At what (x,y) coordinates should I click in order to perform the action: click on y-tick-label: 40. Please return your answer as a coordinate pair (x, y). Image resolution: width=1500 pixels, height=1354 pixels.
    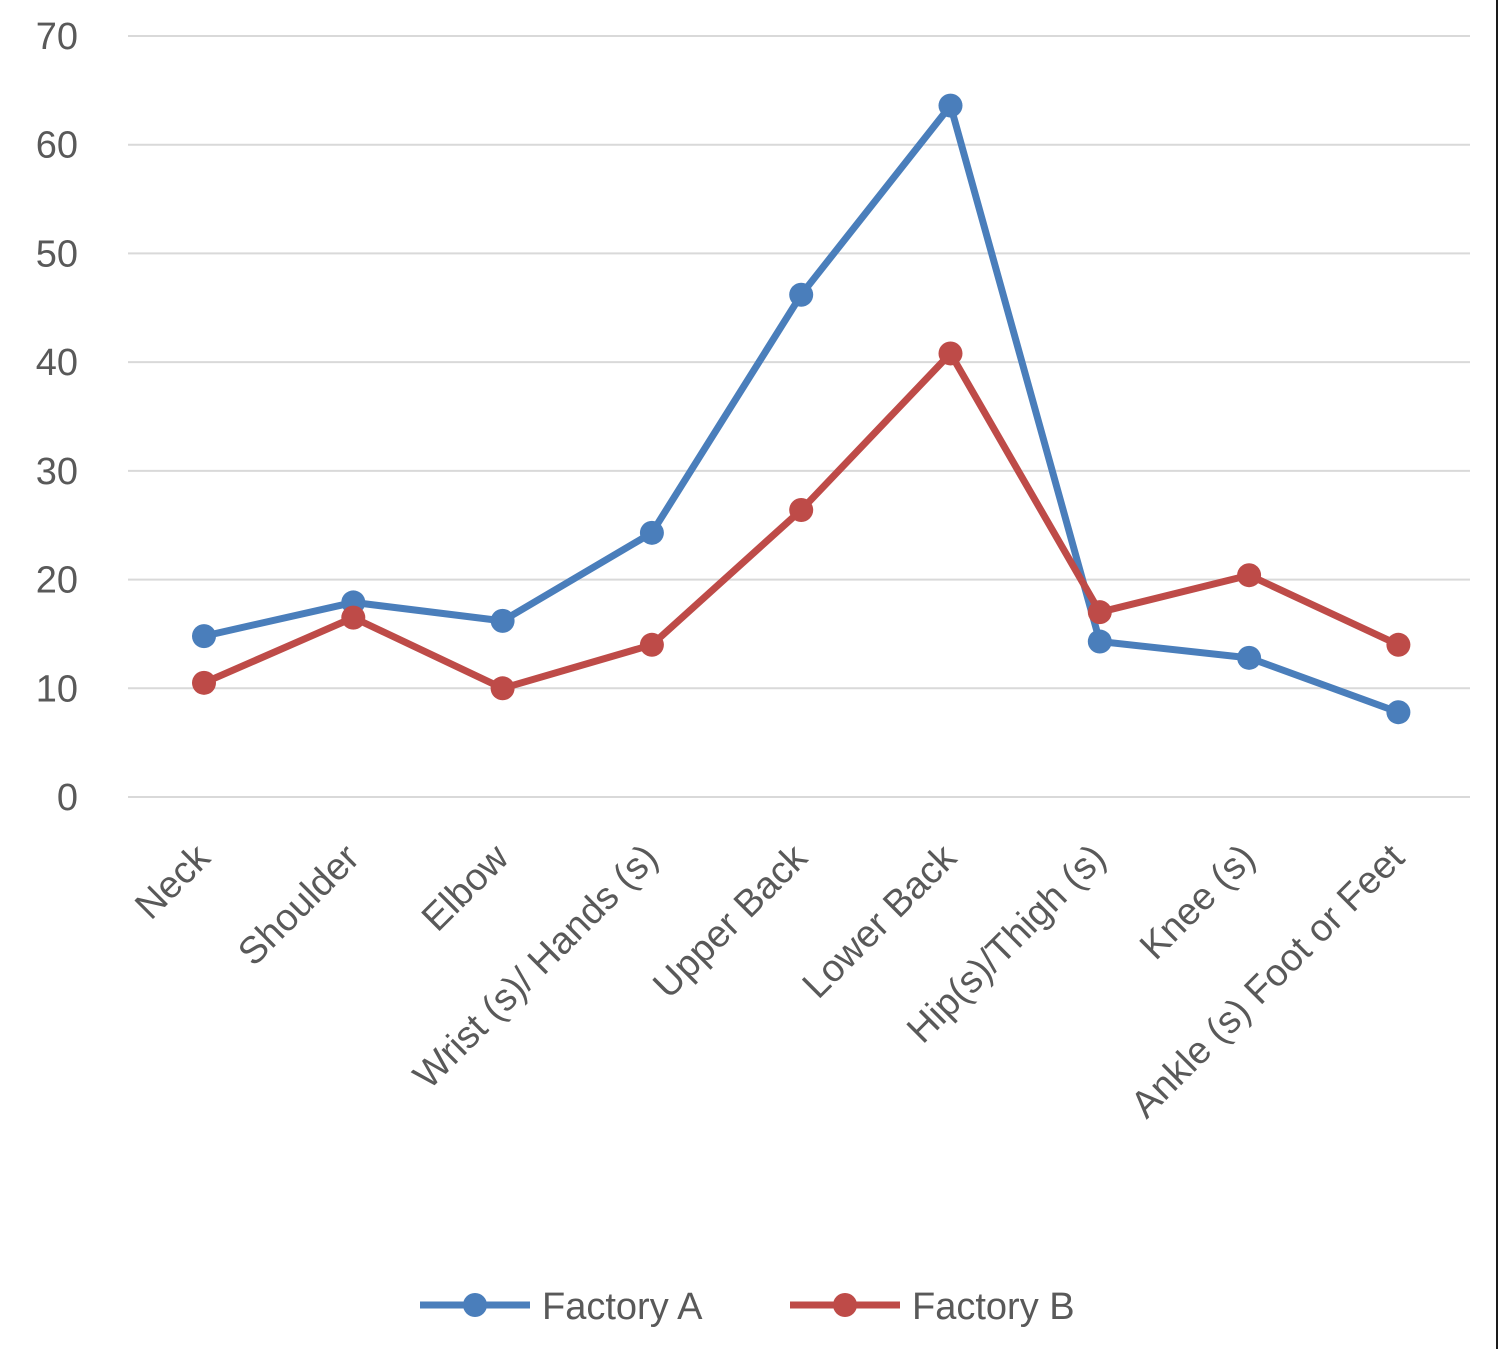
    Looking at the image, I should click on (57, 363).